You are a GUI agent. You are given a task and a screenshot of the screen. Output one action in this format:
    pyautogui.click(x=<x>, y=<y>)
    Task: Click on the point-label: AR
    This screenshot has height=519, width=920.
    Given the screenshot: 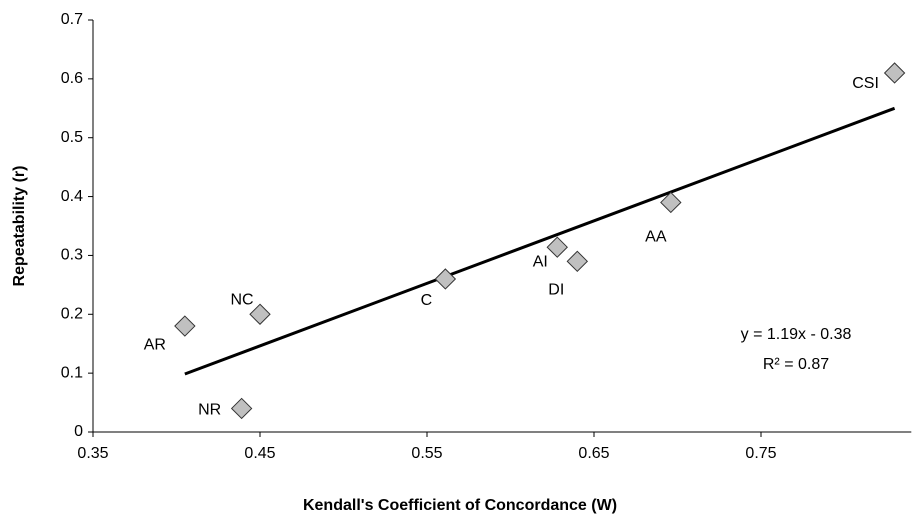 What is the action you would take?
    pyautogui.click(x=155, y=344)
    